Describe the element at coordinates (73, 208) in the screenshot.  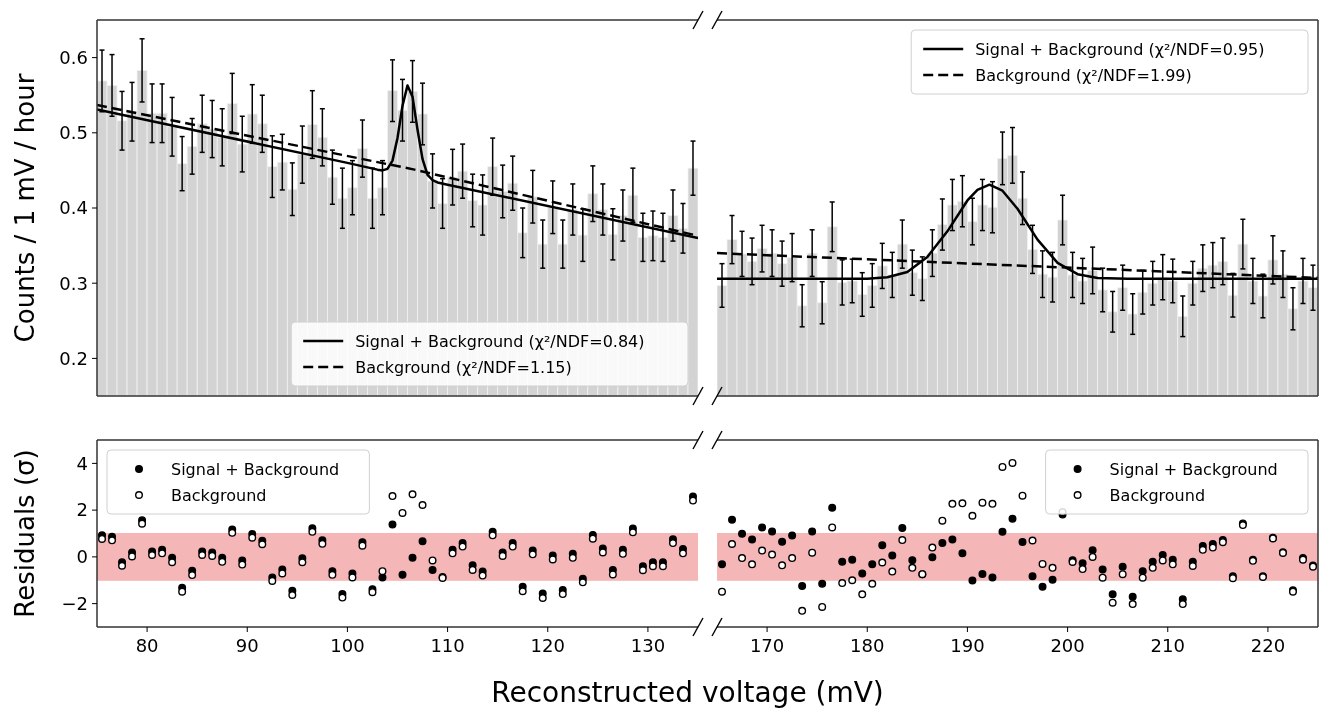
I see `y-tick-label: 0.4` at that location.